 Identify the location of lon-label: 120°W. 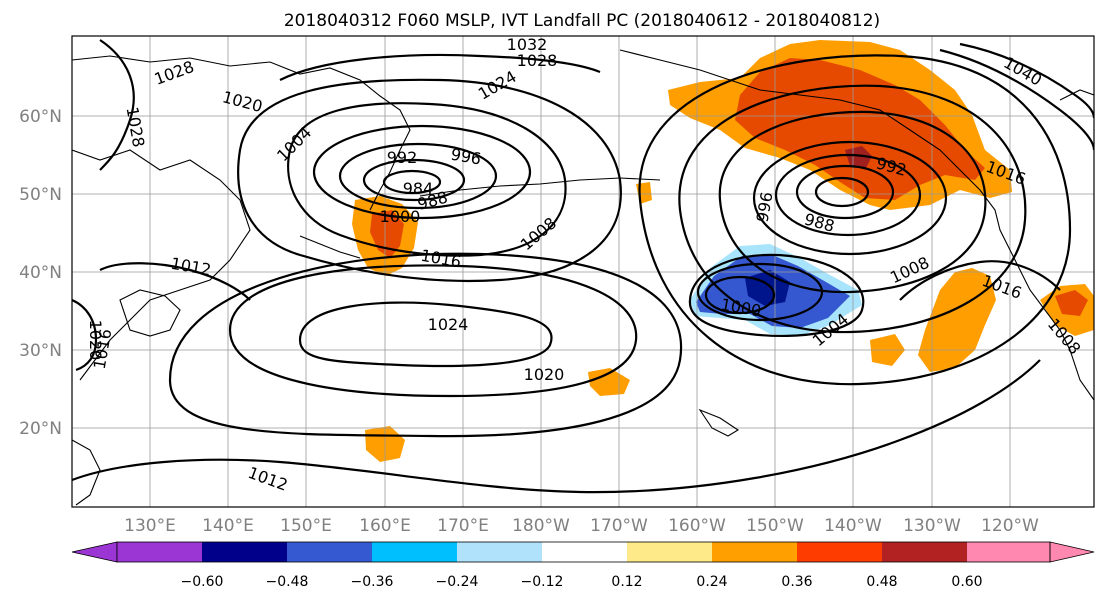
(1010, 526).